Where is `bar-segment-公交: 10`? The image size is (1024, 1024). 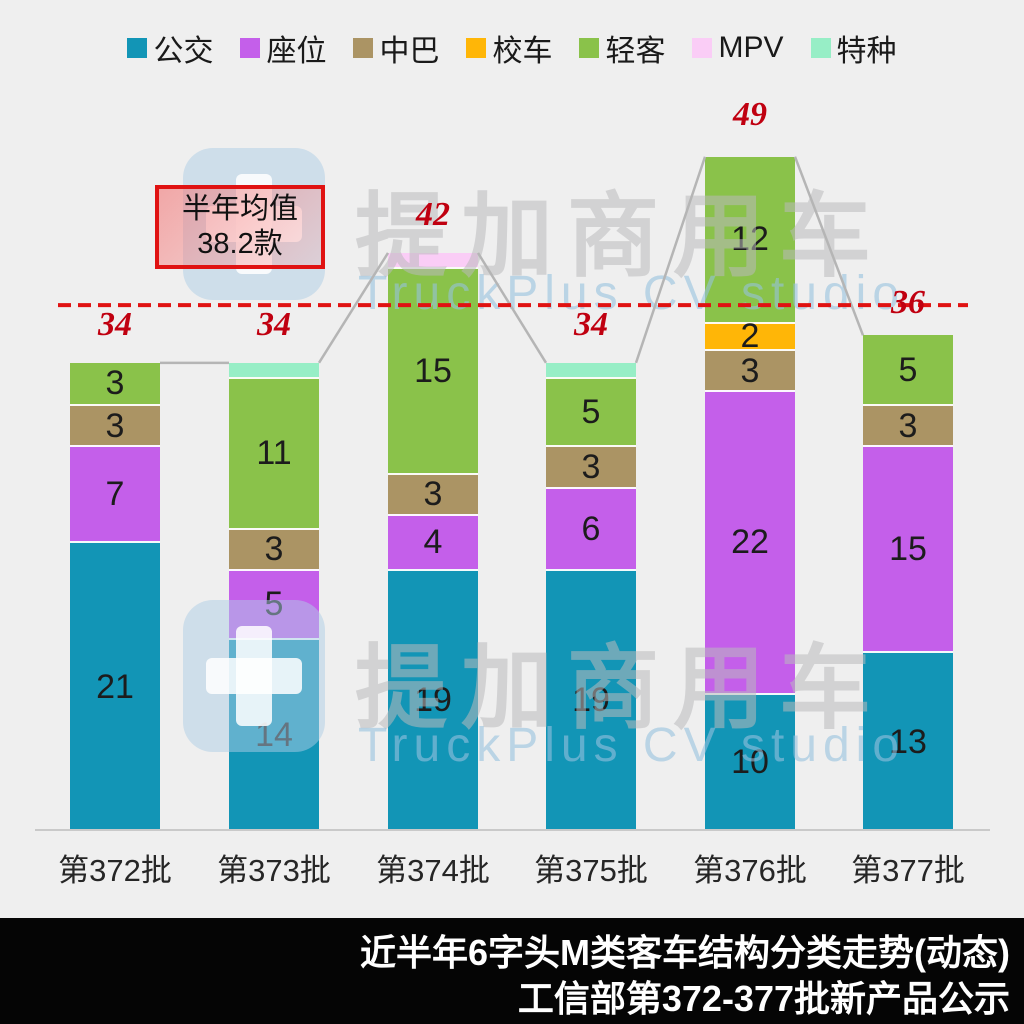
bar-segment-公交: 10 is located at coordinates (750, 761).